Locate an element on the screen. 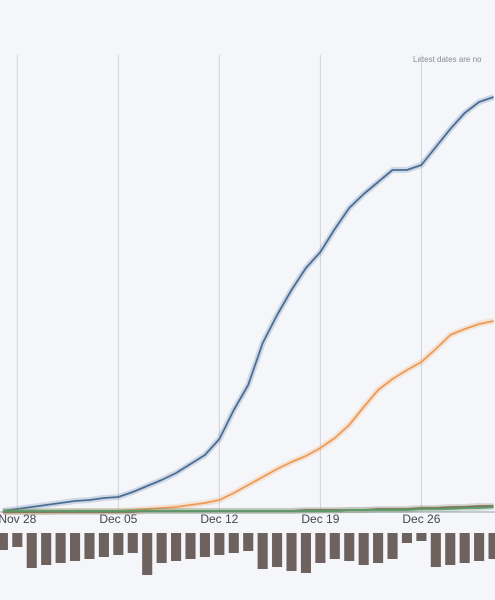  x-tick-label: Dec 12 is located at coordinates (219, 519).